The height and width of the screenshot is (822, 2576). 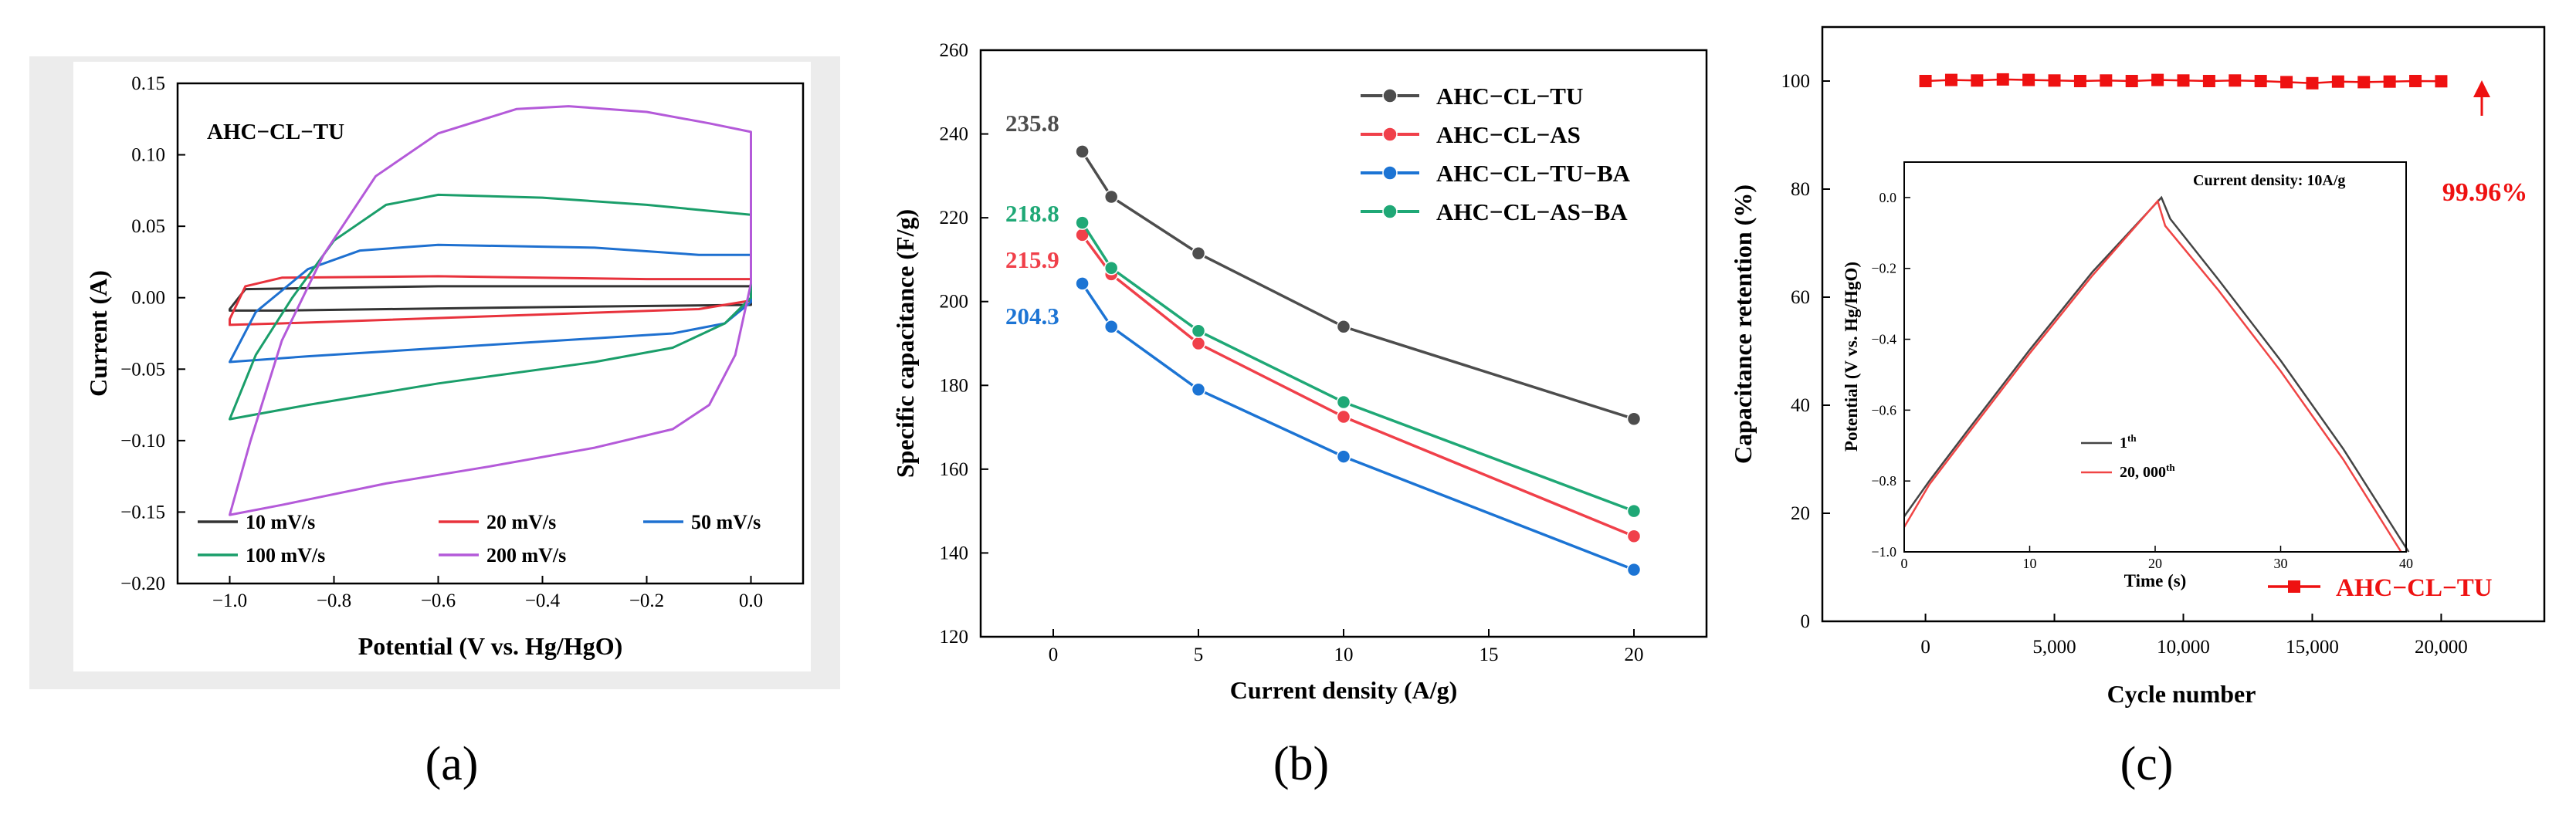 I want to click on inset-legend-label: 1th, so click(x=2128, y=442).